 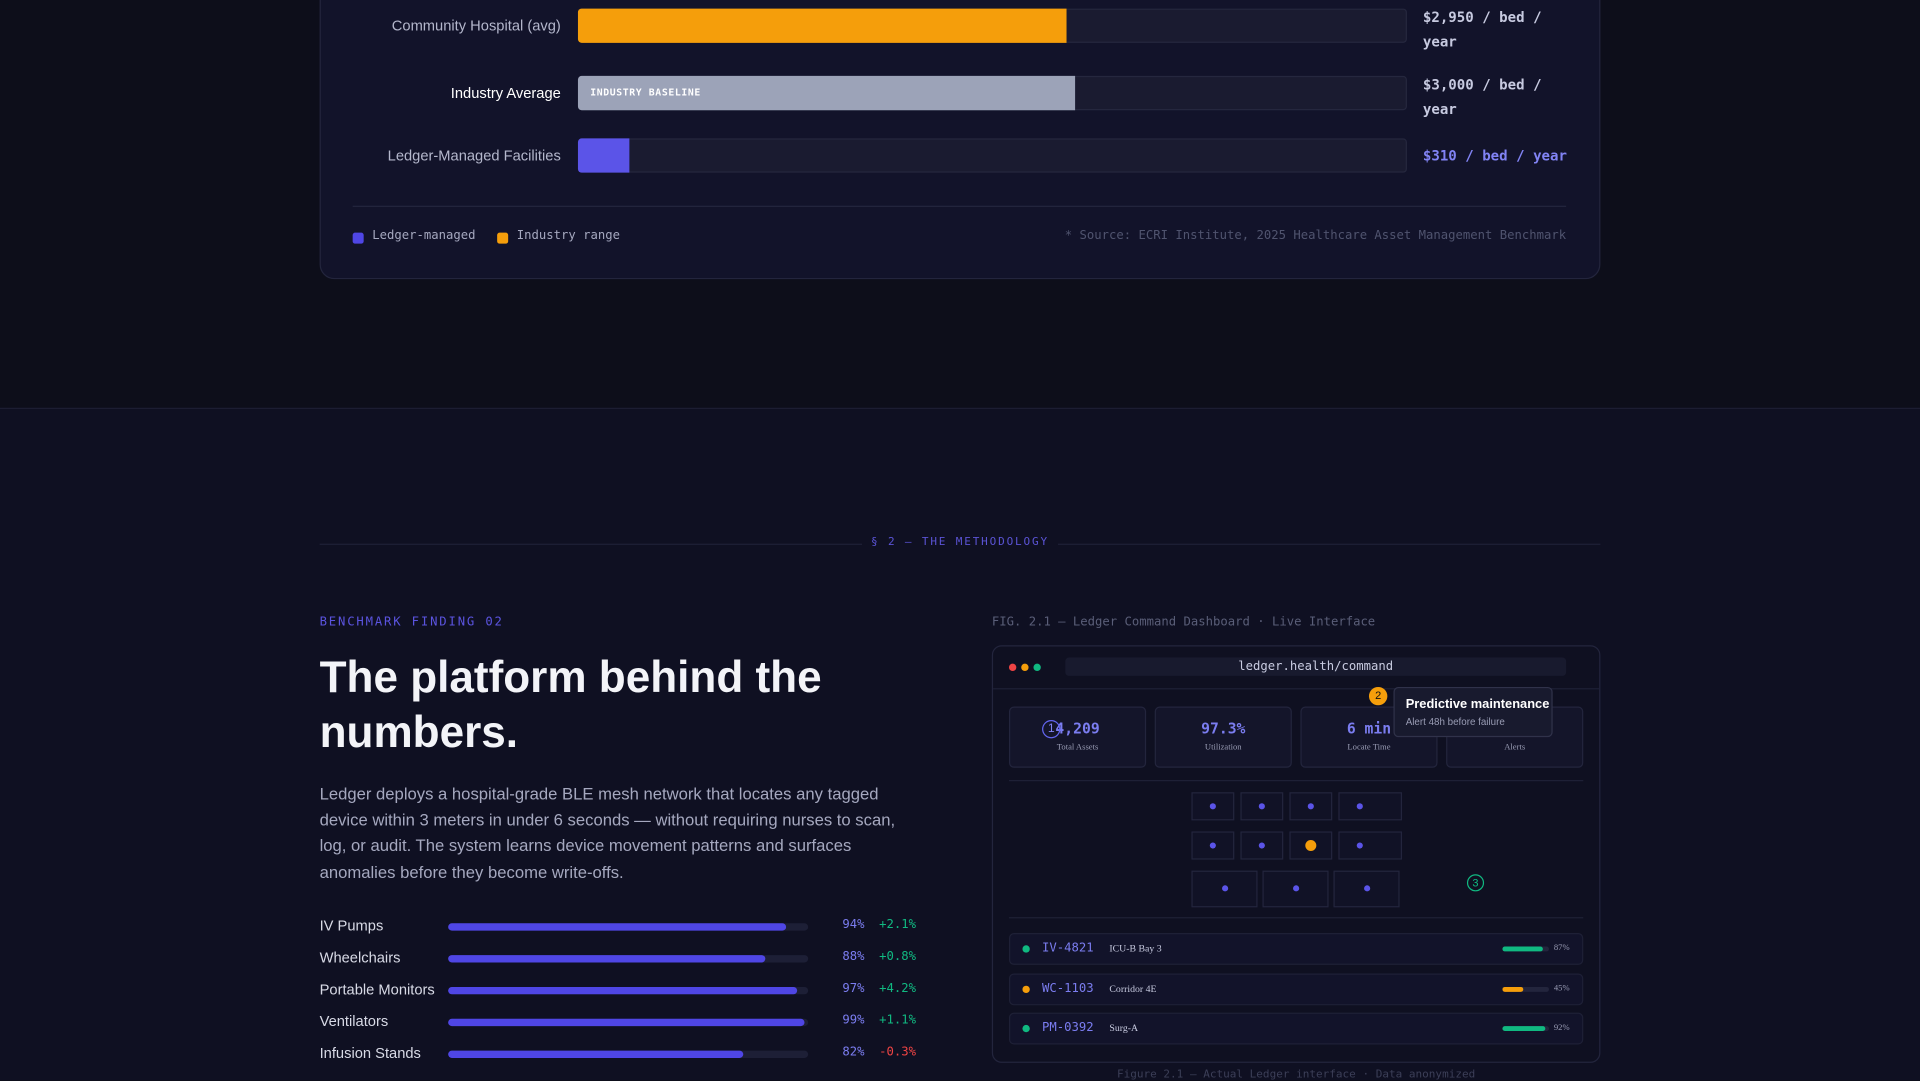 What do you see at coordinates (1296, 849) in the screenshot?
I see `floor-map` at bounding box center [1296, 849].